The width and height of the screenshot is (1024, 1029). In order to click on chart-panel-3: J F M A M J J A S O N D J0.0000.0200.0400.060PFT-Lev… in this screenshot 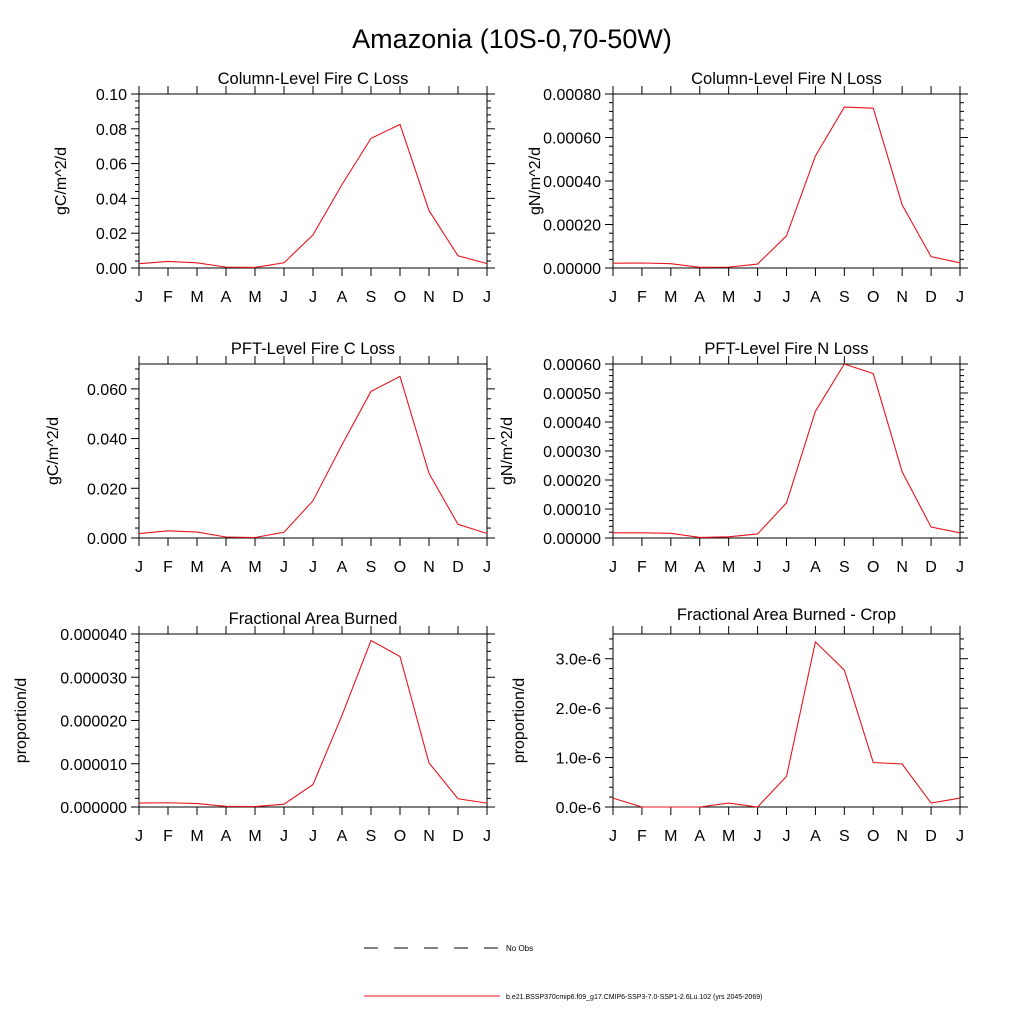, I will do `click(270, 458)`.